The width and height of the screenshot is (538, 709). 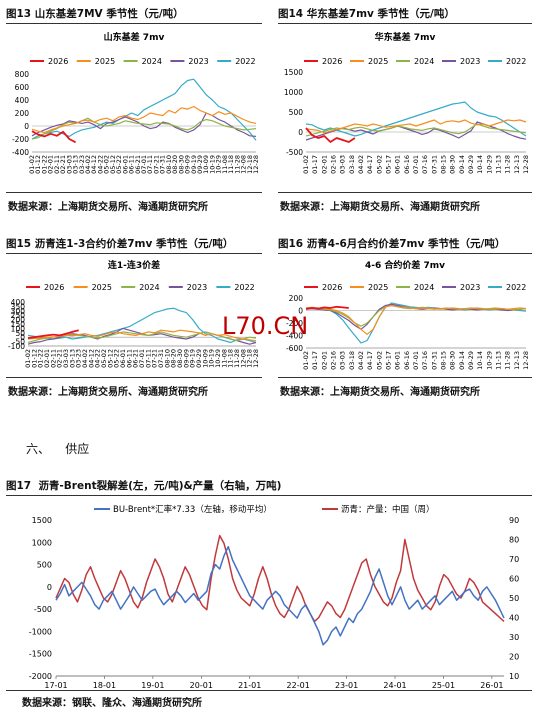 I want to click on series-line-2025, so click(x=416, y=319).